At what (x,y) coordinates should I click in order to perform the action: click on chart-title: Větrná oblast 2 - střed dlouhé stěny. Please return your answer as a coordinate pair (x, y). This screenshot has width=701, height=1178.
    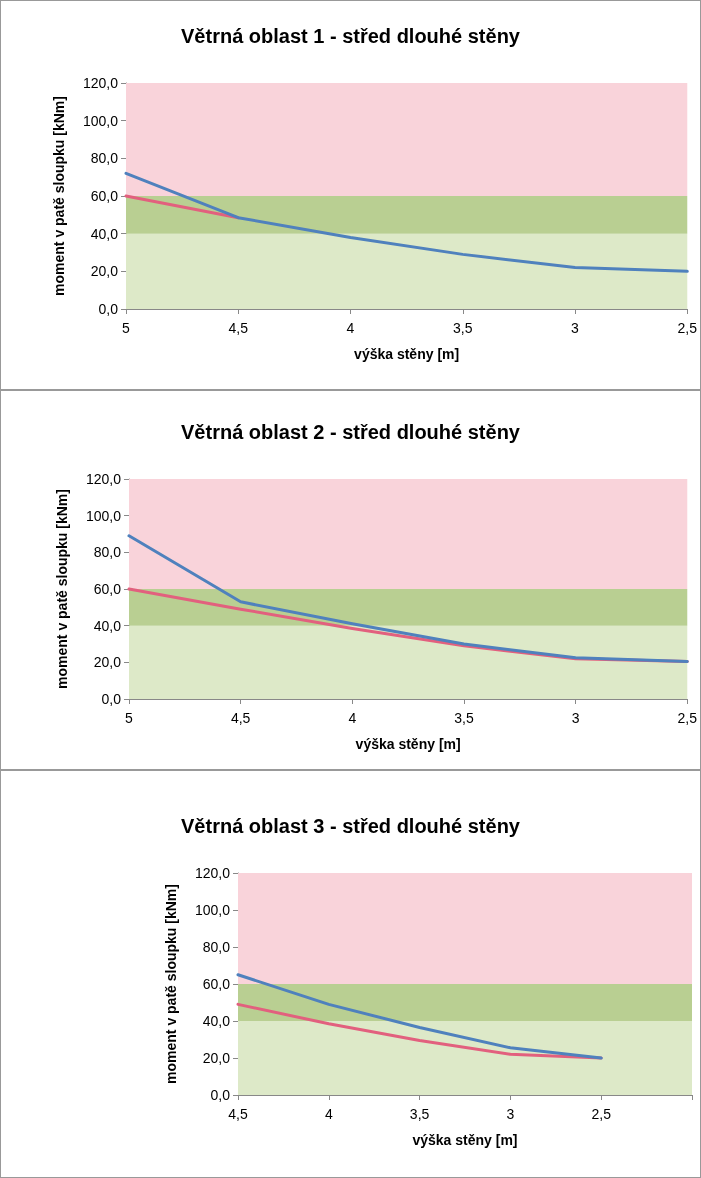
    Looking at the image, I should click on (351, 432).